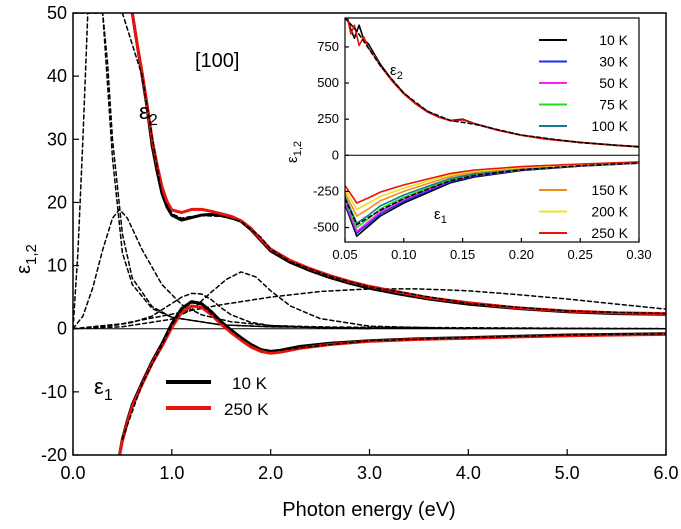 The image size is (681, 529). Describe the element at coordinates (609, 190) in the screenshot. I see `inset-legend-label: 150 K` at that location.